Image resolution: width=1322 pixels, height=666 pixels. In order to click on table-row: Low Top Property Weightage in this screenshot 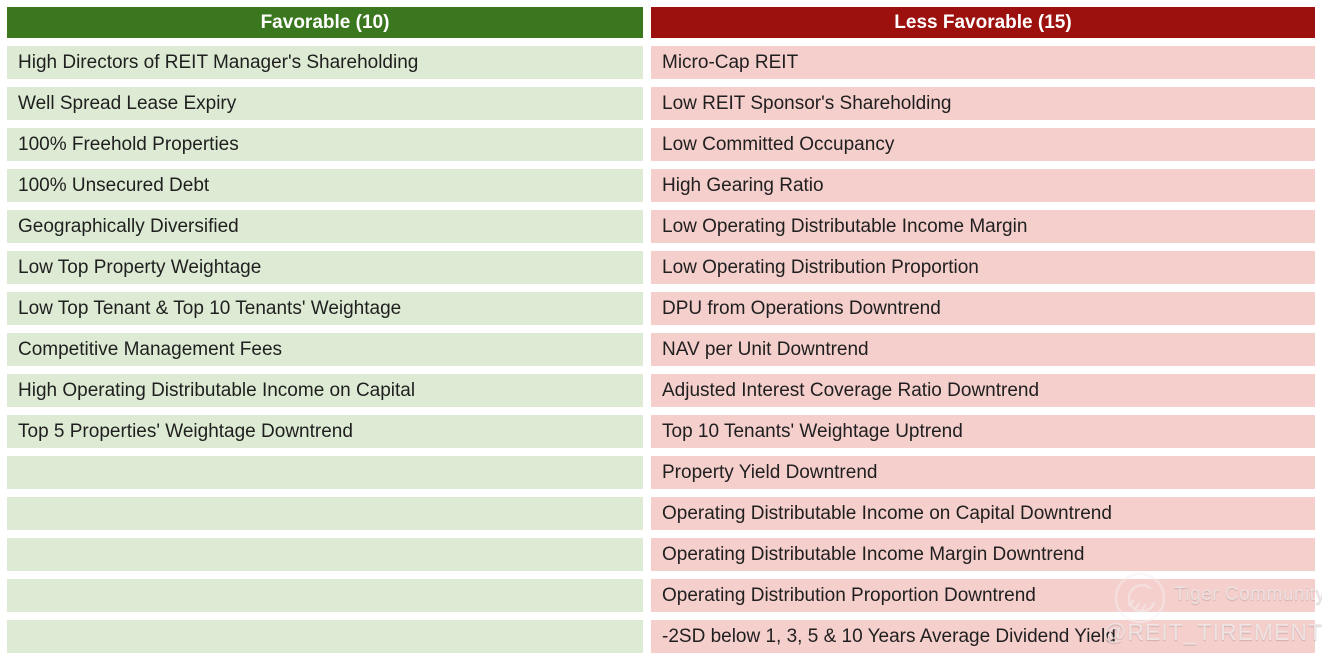, I will do `click(325, 267)`.